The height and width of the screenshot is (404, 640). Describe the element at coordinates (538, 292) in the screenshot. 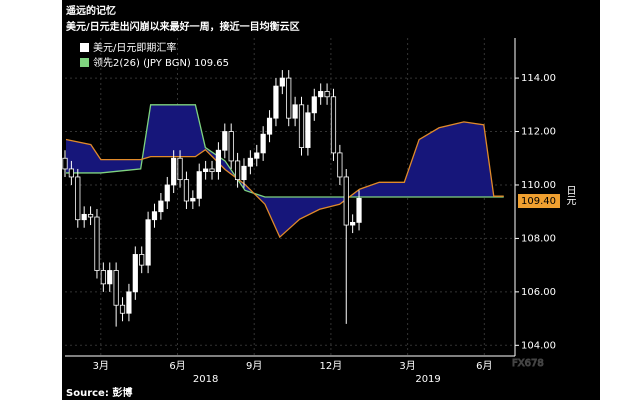

I see `y-tick-label: 106.00` at that location.